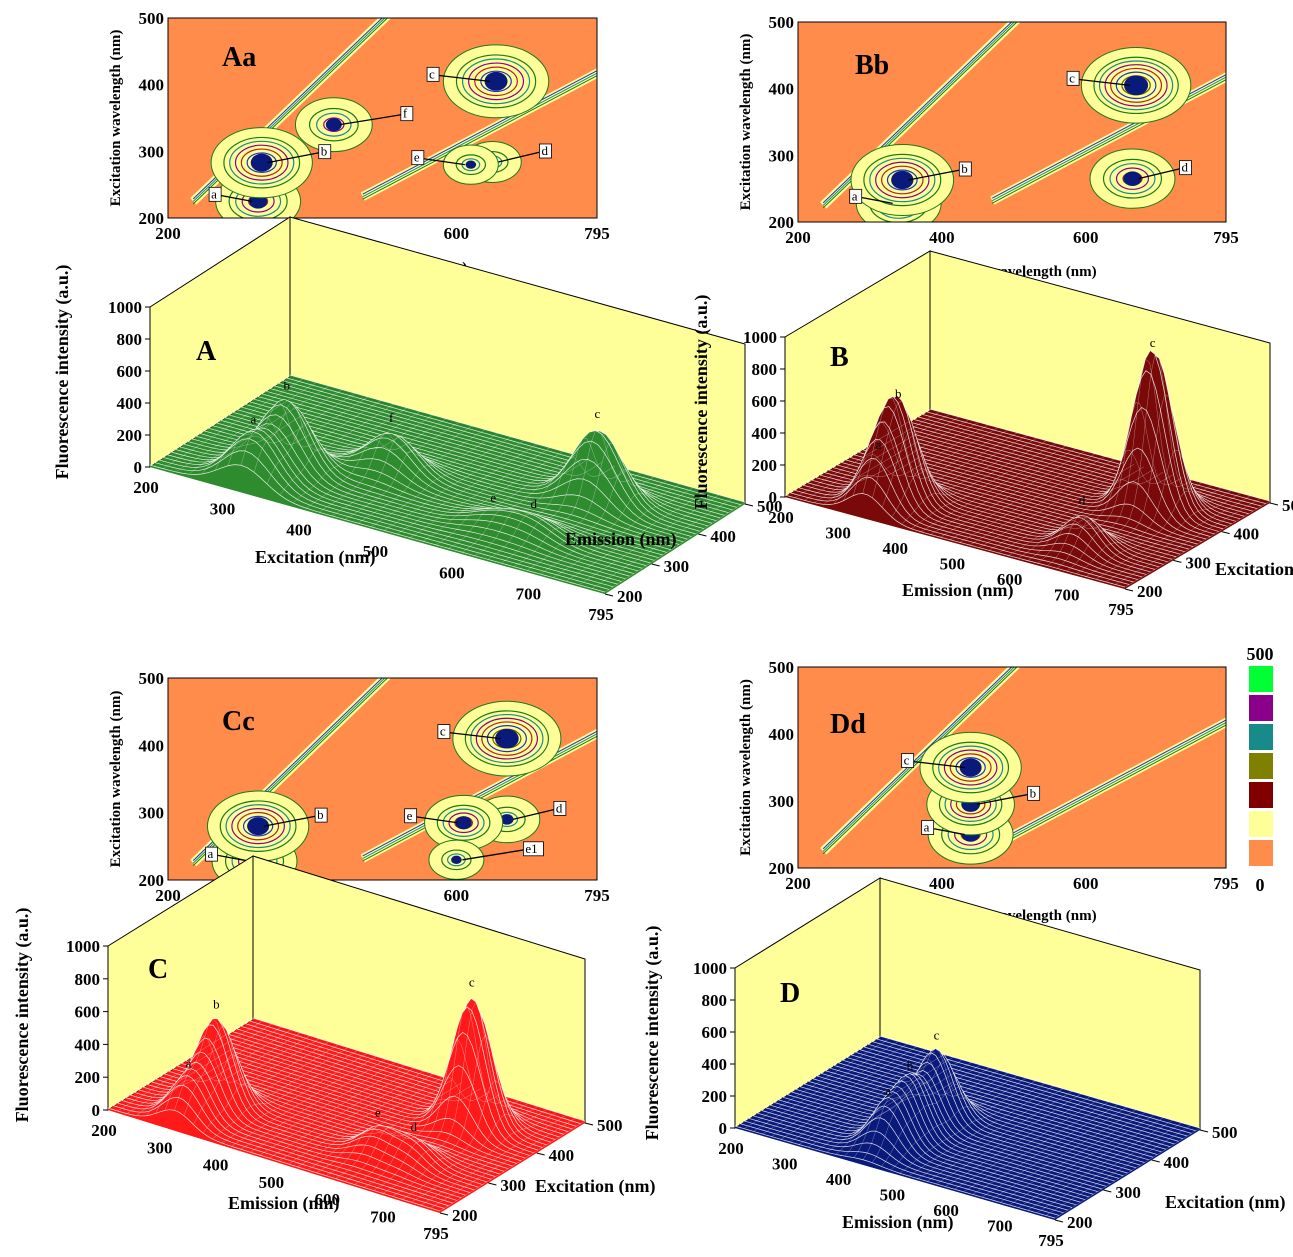 Image resolution: width=1293 pixels, height=1257 pixels. I want to click on peak-core-b, so click(261, 162).